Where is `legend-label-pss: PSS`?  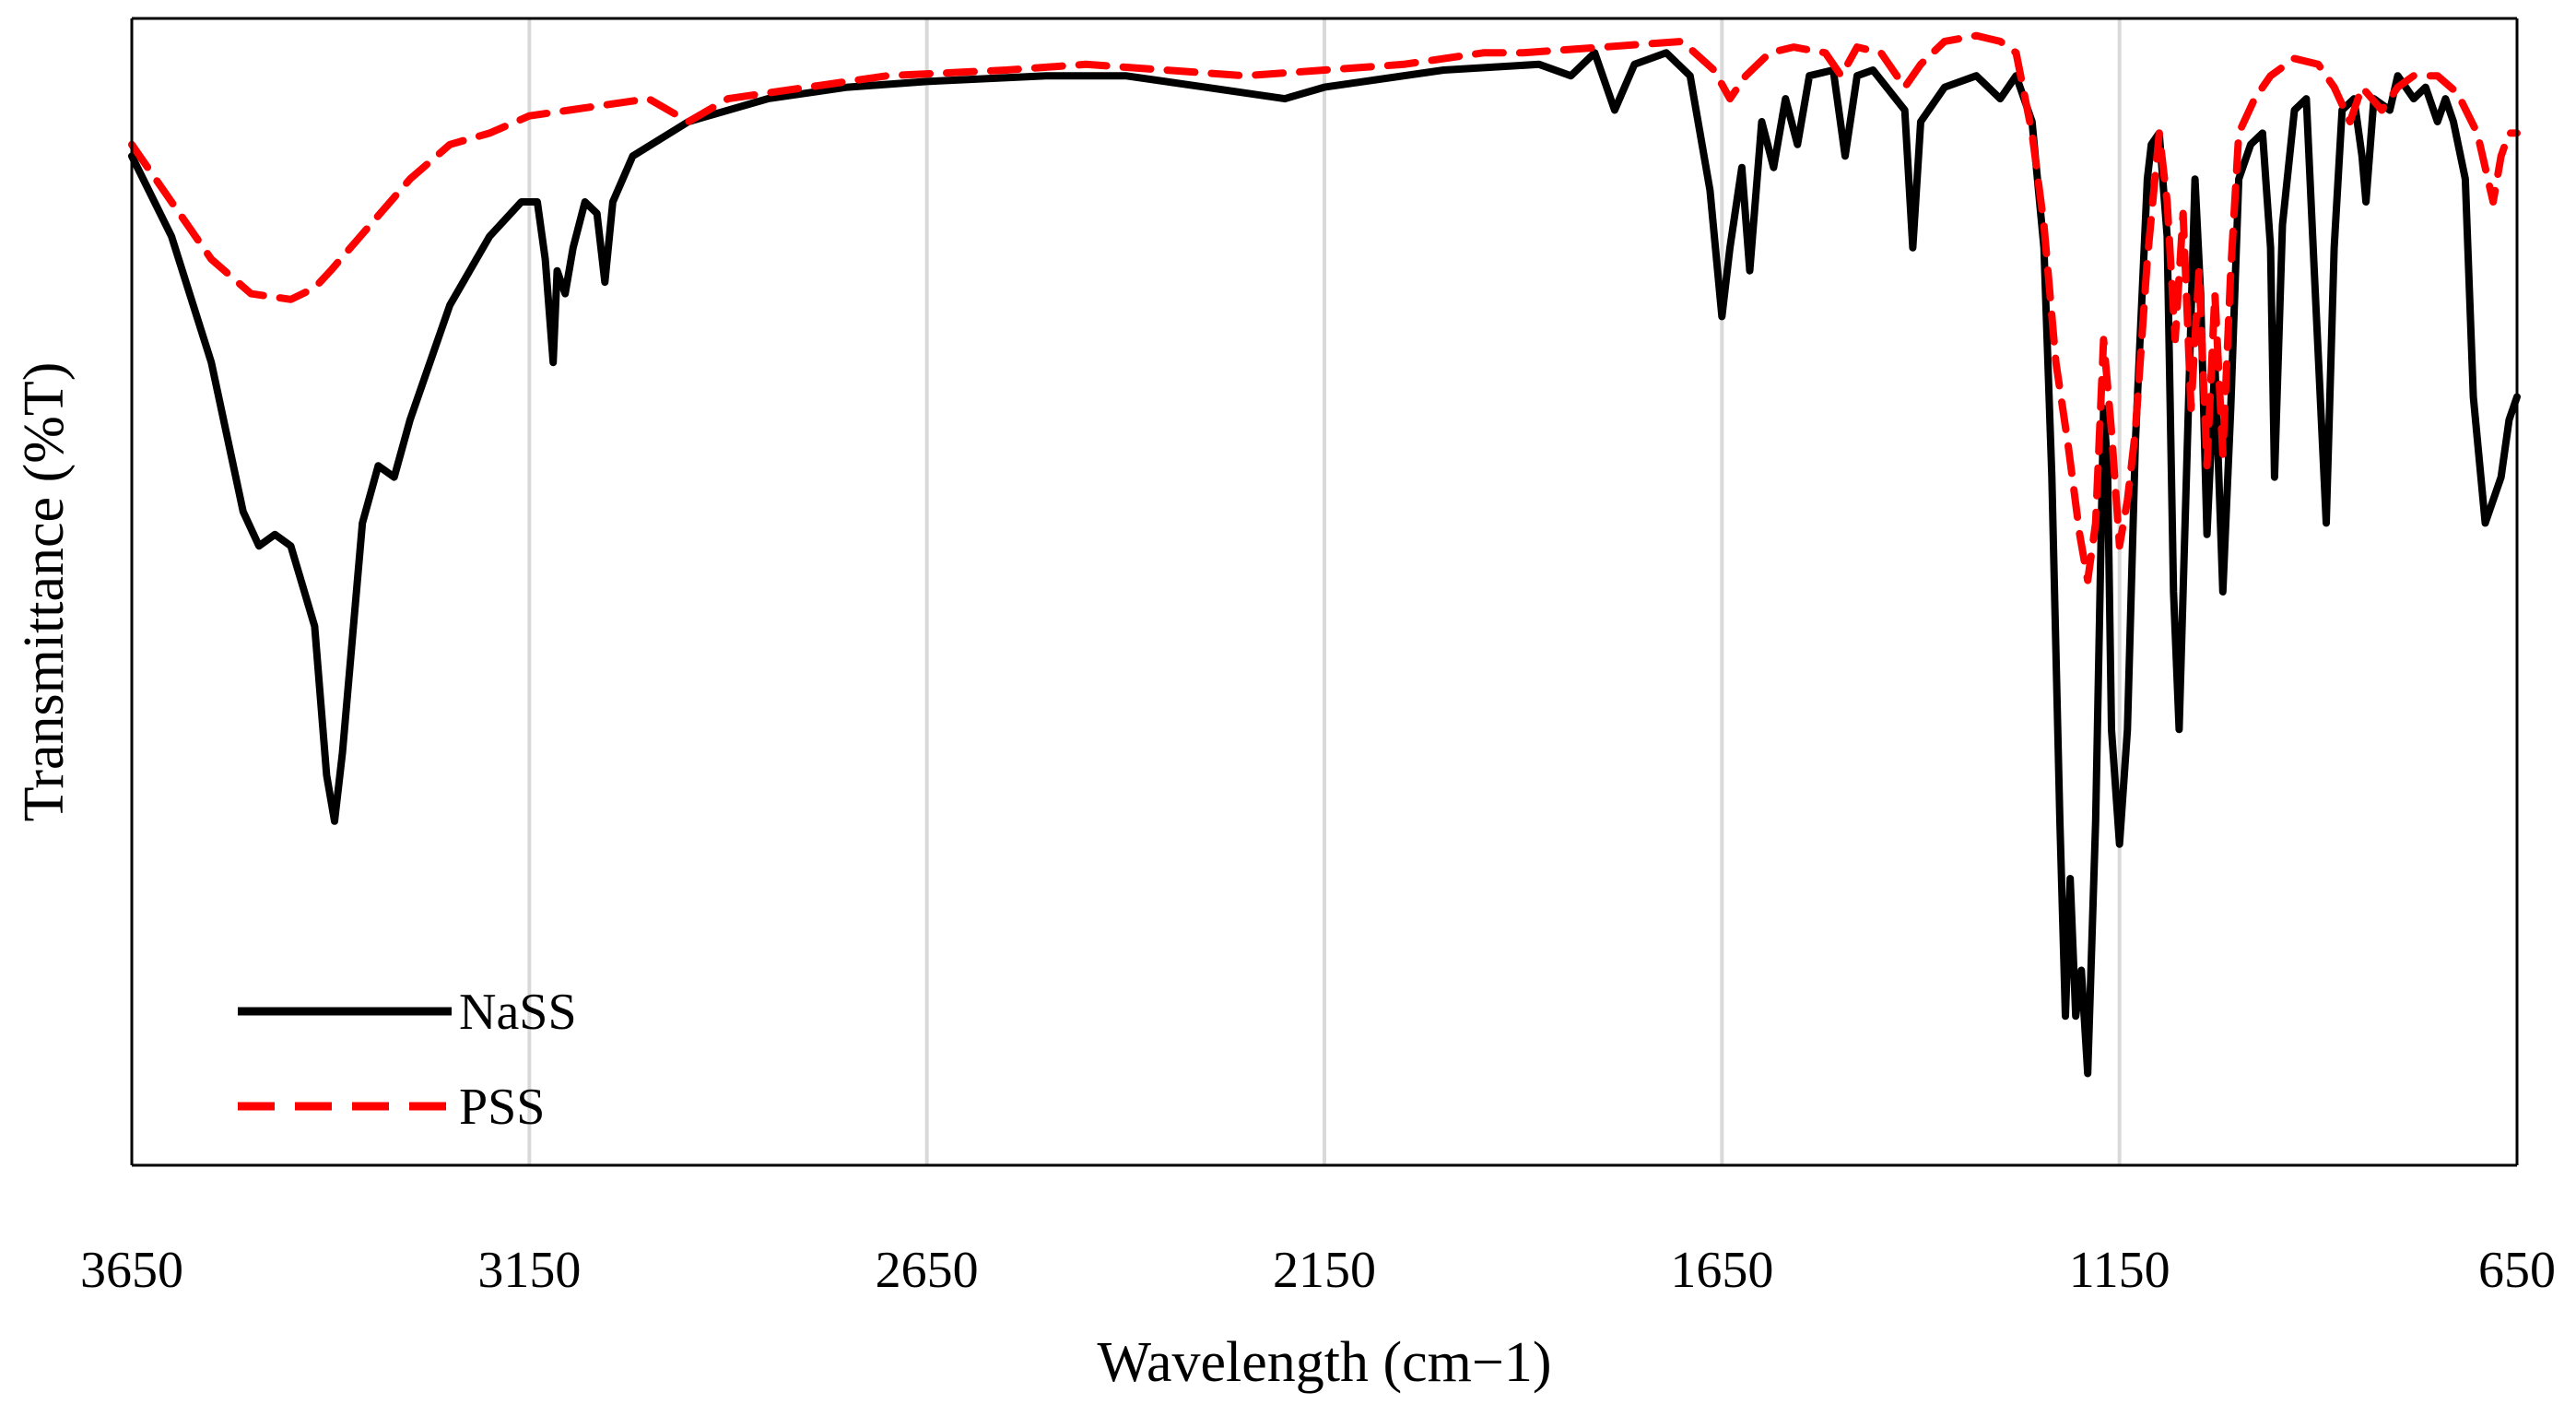 legend-label-pss: PSS is located at coordinates (502, 1107).